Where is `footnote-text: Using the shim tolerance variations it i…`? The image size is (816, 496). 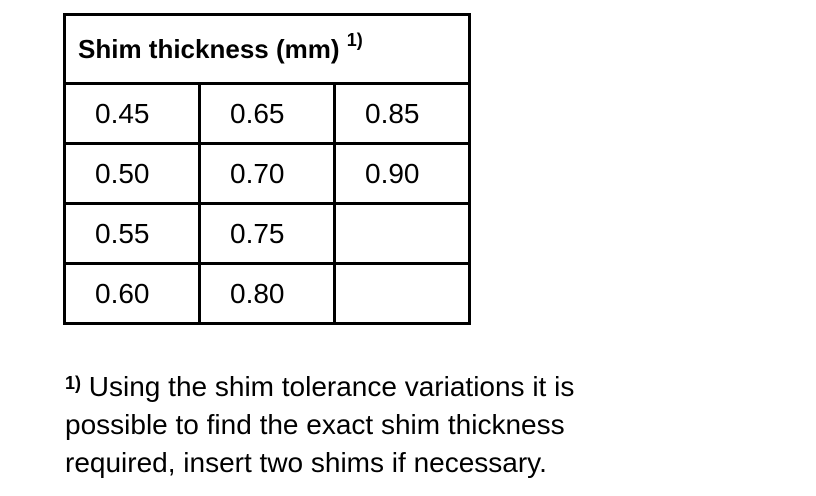
footnote-text: Using the shim tolerance variations it i… is located at coordinates (331, 386).